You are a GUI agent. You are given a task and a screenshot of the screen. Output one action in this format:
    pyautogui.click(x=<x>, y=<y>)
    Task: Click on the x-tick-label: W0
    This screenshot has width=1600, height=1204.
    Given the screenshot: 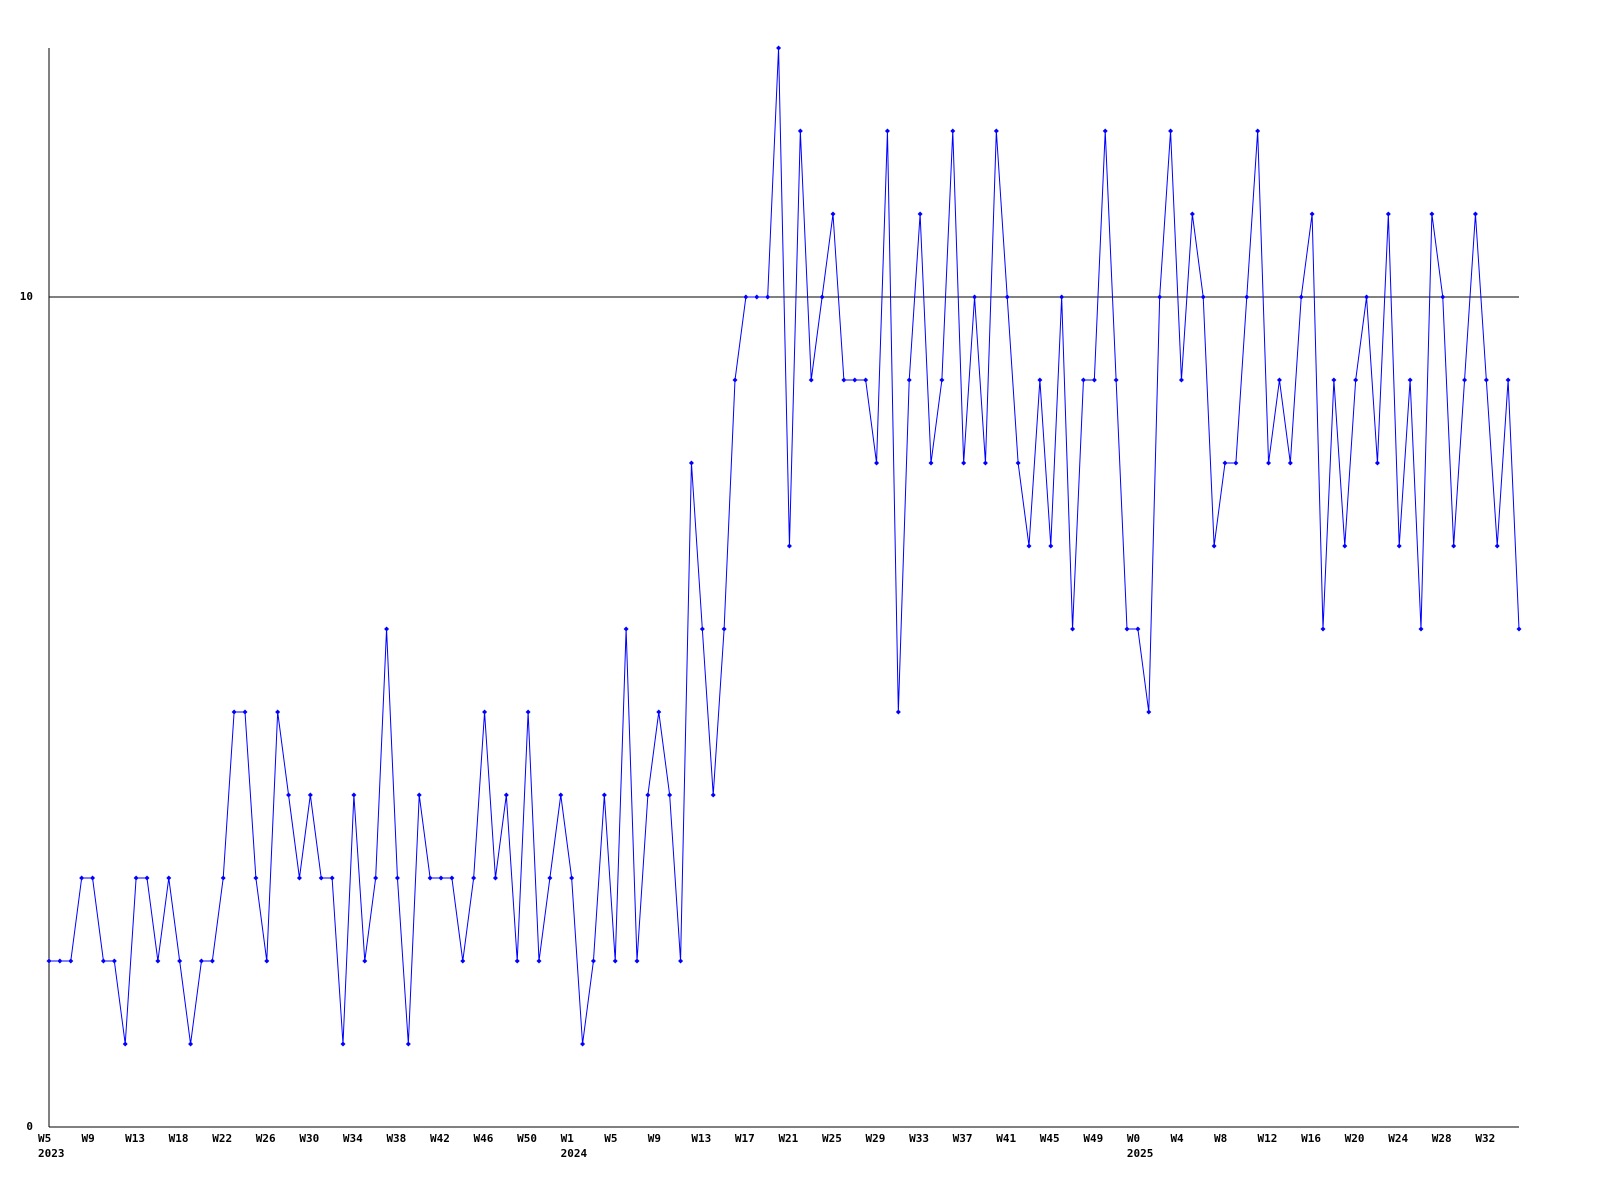 What is the action you would take?
    pyautogui.click(x=1133, y=1138)
    